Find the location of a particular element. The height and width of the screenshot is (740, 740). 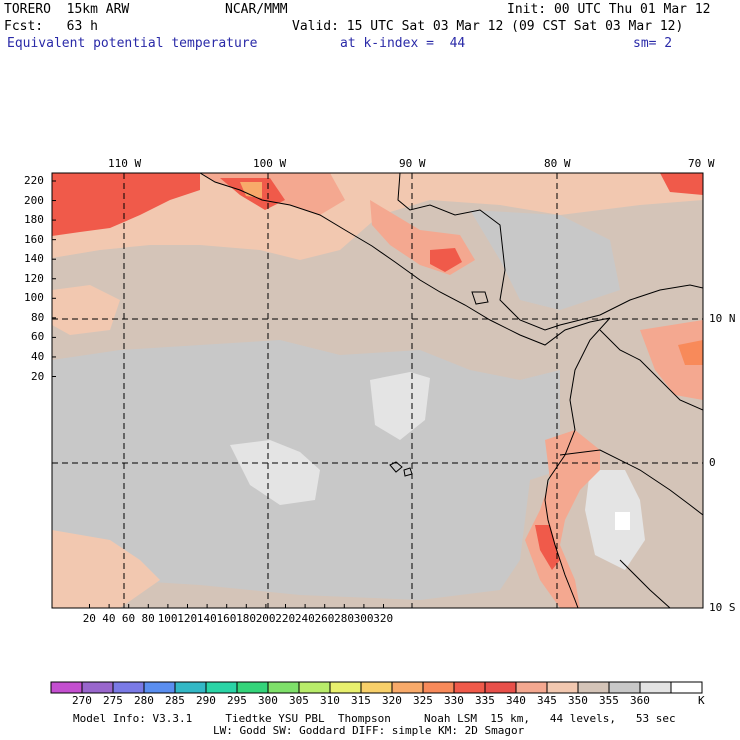

border-ecuador-peru is located at coordinates (631, 482).